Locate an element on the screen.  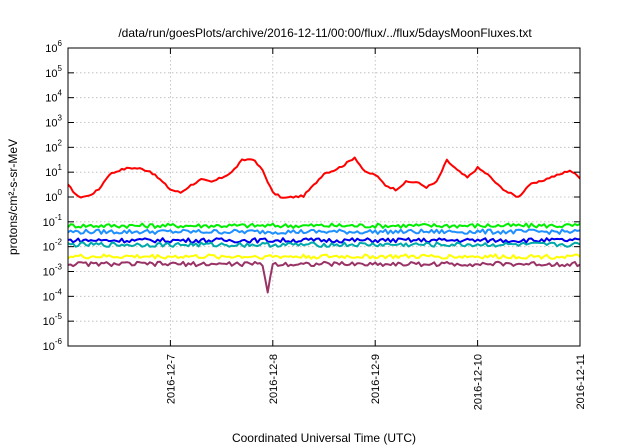
y-tick-label: 10⁵ is located at coordinates (53, 72).